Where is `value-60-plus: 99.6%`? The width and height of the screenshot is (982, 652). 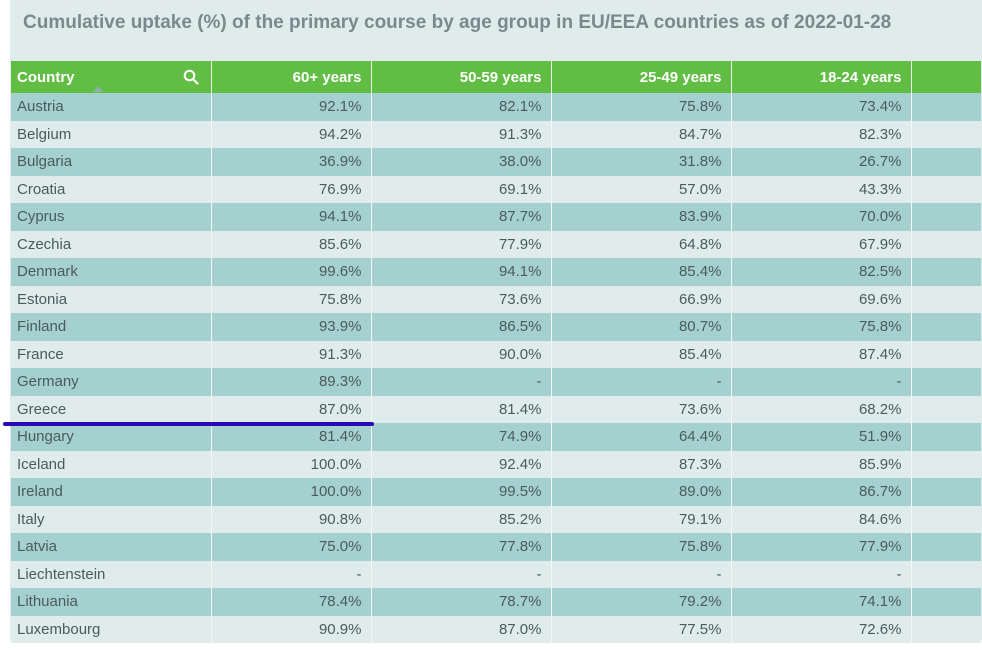
value-60-plus: 99.6% is located at coordinates (291, 272).